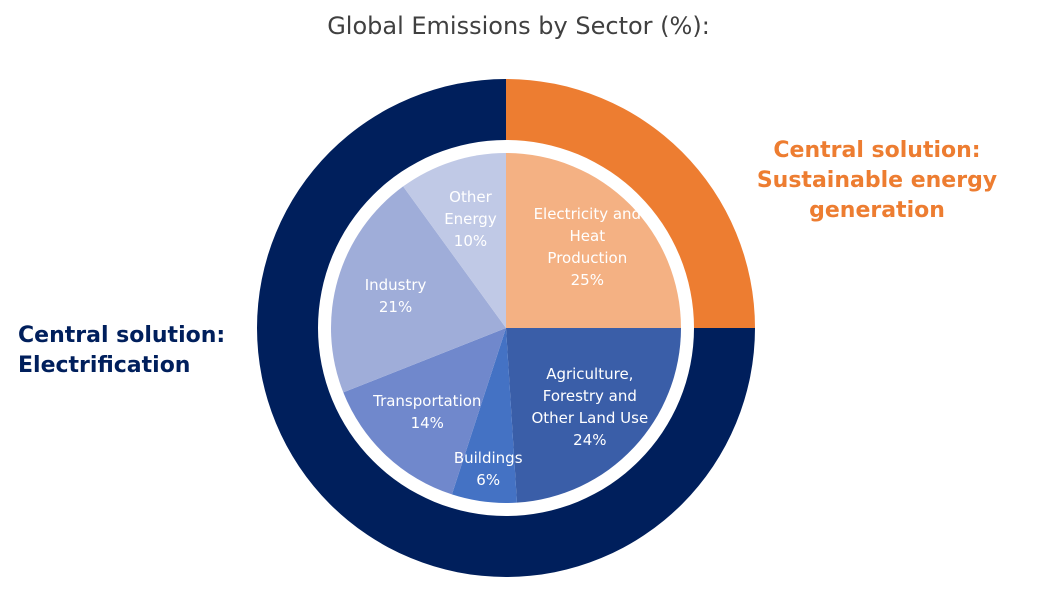 The image size is (1037, 600). I want to click on ring-segment, so click(630, 203).